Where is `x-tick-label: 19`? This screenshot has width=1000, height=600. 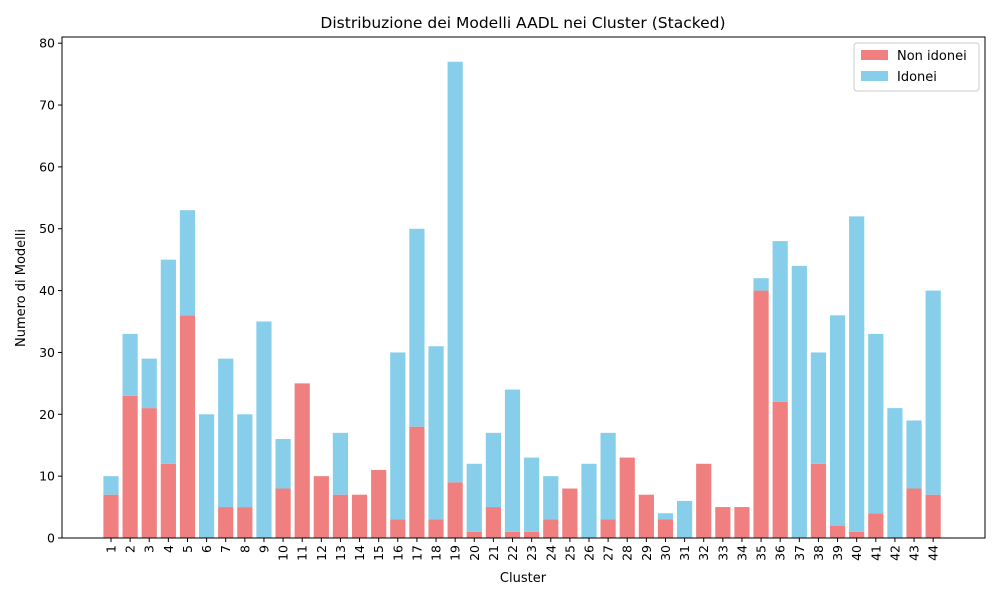 x-tick-label: 19 is located at coordinates (455, 553).